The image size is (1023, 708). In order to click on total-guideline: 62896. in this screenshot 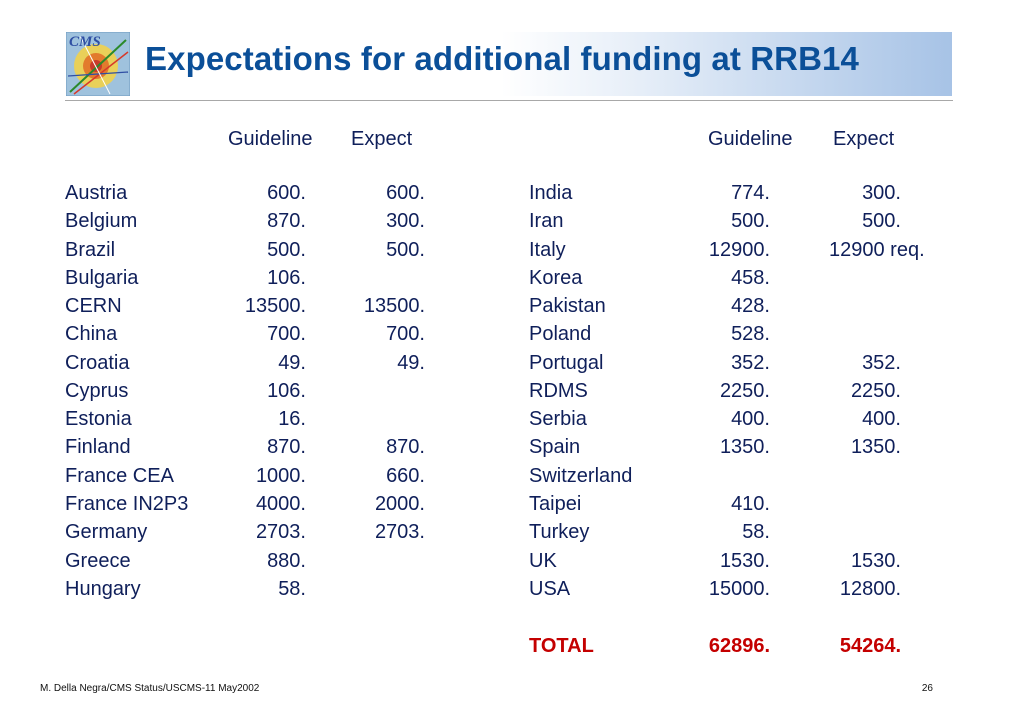, I will do `click(739, 646)`.